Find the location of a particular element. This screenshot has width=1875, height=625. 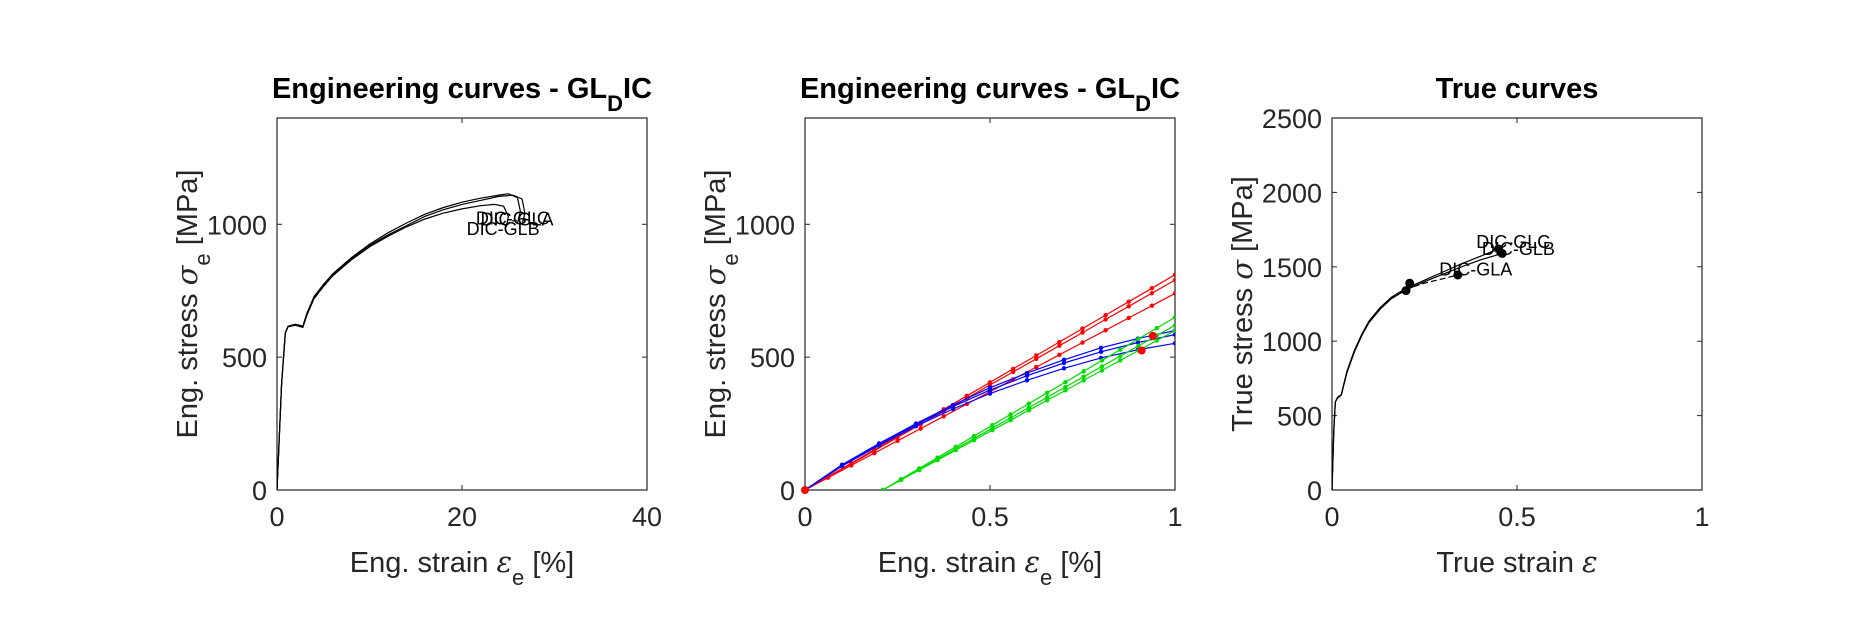

x-tick-label: 40 is located at coordinates (647, 517).